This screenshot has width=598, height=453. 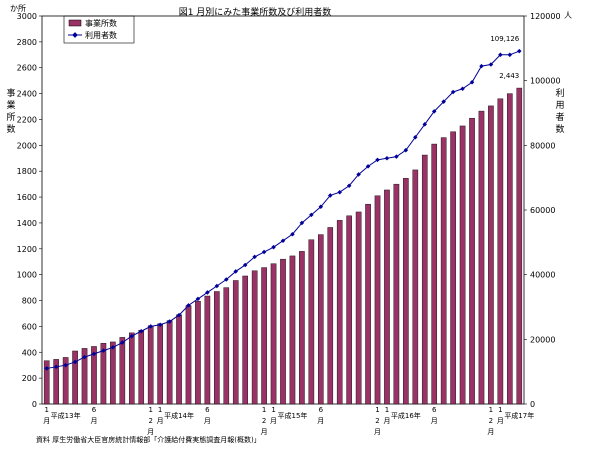 I want to click on left-tick-label: 1400, so click(x=27, y=223).